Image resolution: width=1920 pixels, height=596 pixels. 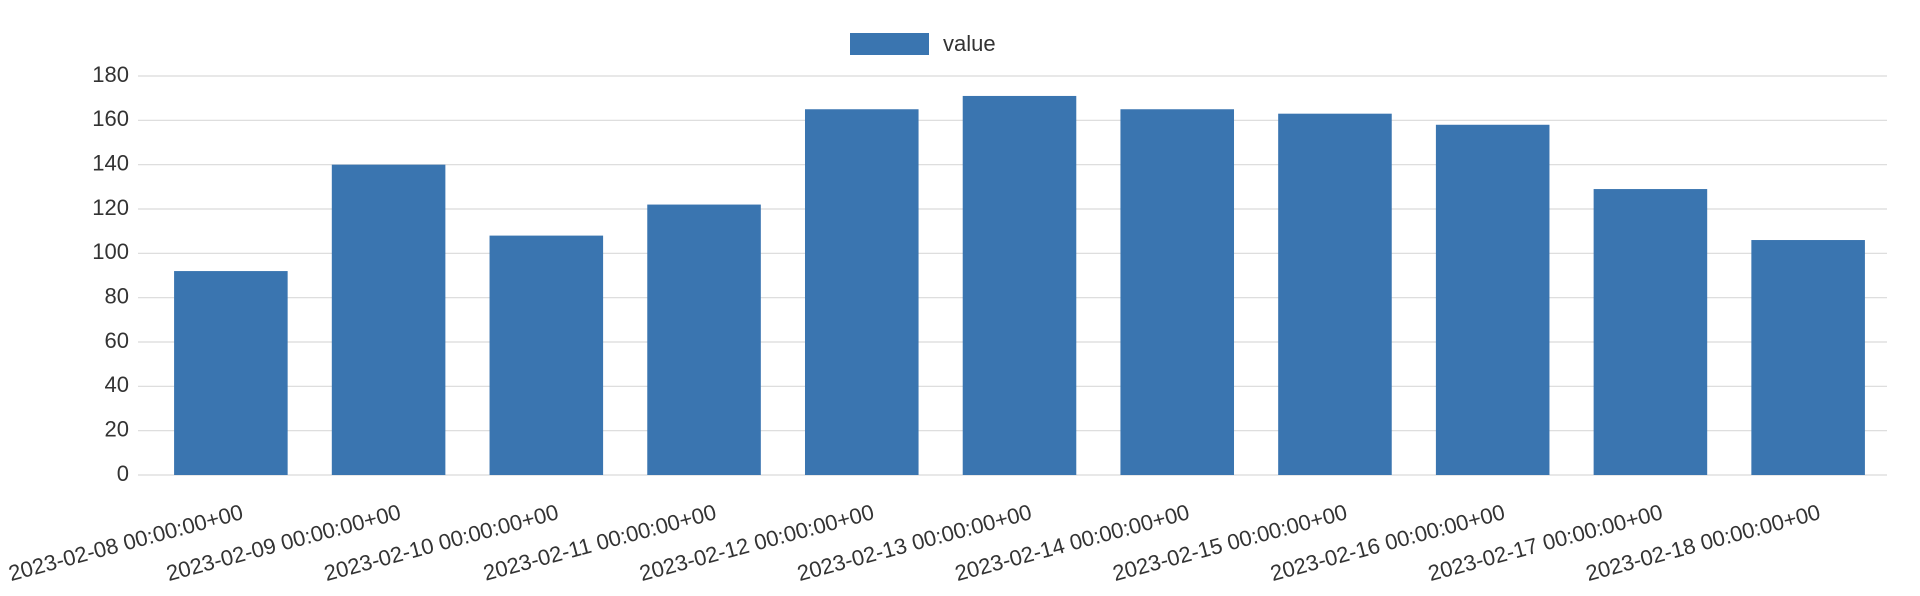 What do you see at coordinates (110, 118) in the screenshot?
I see `y-tick-label: 160` at bounding box center [110, 118].